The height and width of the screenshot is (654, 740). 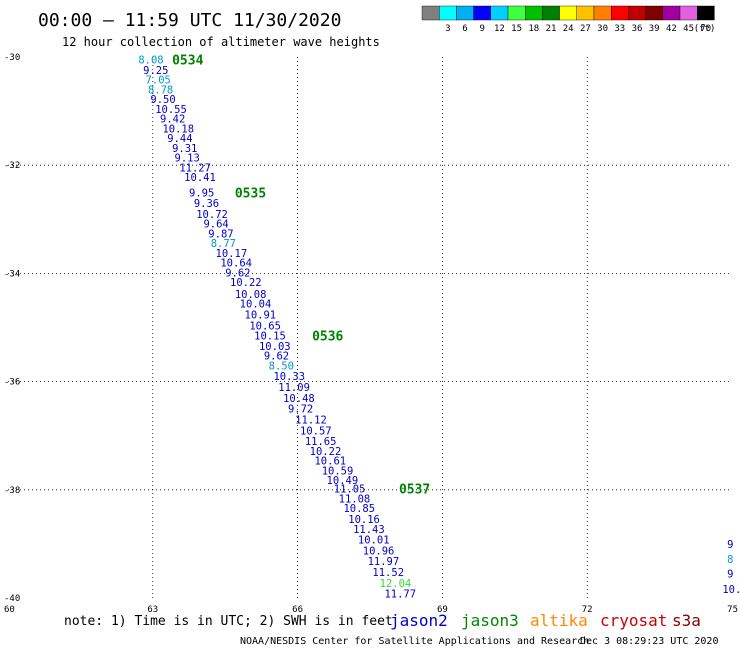 What do you see at coordinates (179, 139) in the screenshot?
I see `swh-label: 9.44` at bounding box center [179, 139].